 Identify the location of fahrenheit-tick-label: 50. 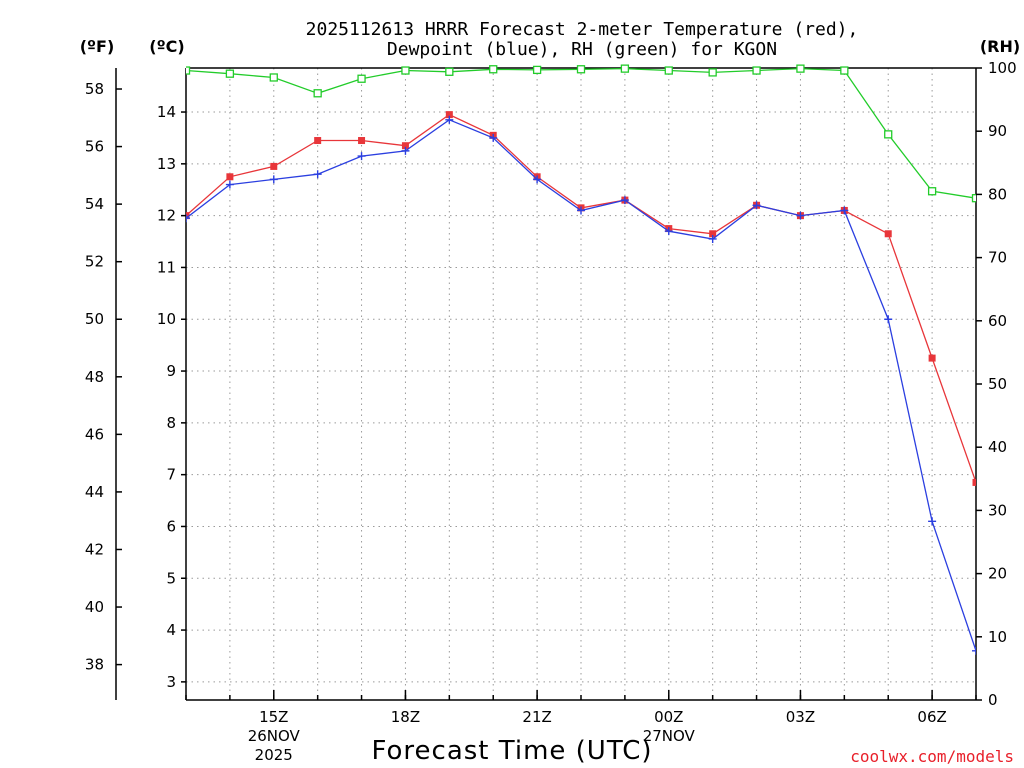
(94, 319).